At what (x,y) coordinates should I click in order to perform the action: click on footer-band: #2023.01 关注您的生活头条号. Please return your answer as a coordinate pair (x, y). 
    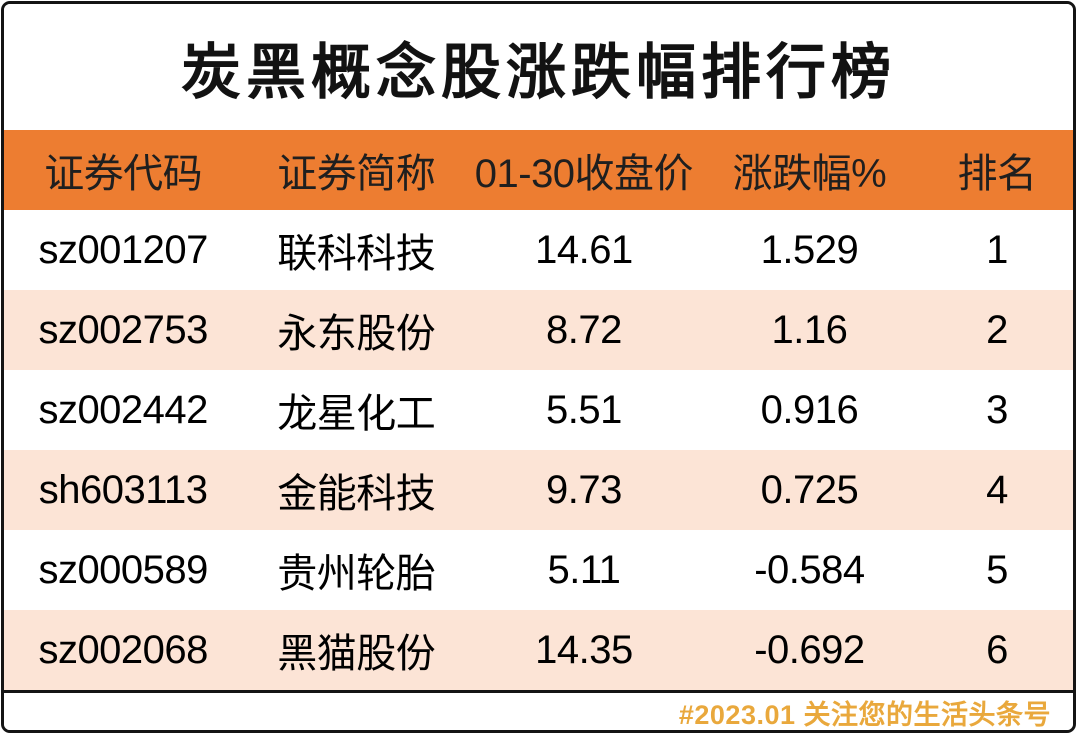
    Looking at the image, I should click on (538, 711).